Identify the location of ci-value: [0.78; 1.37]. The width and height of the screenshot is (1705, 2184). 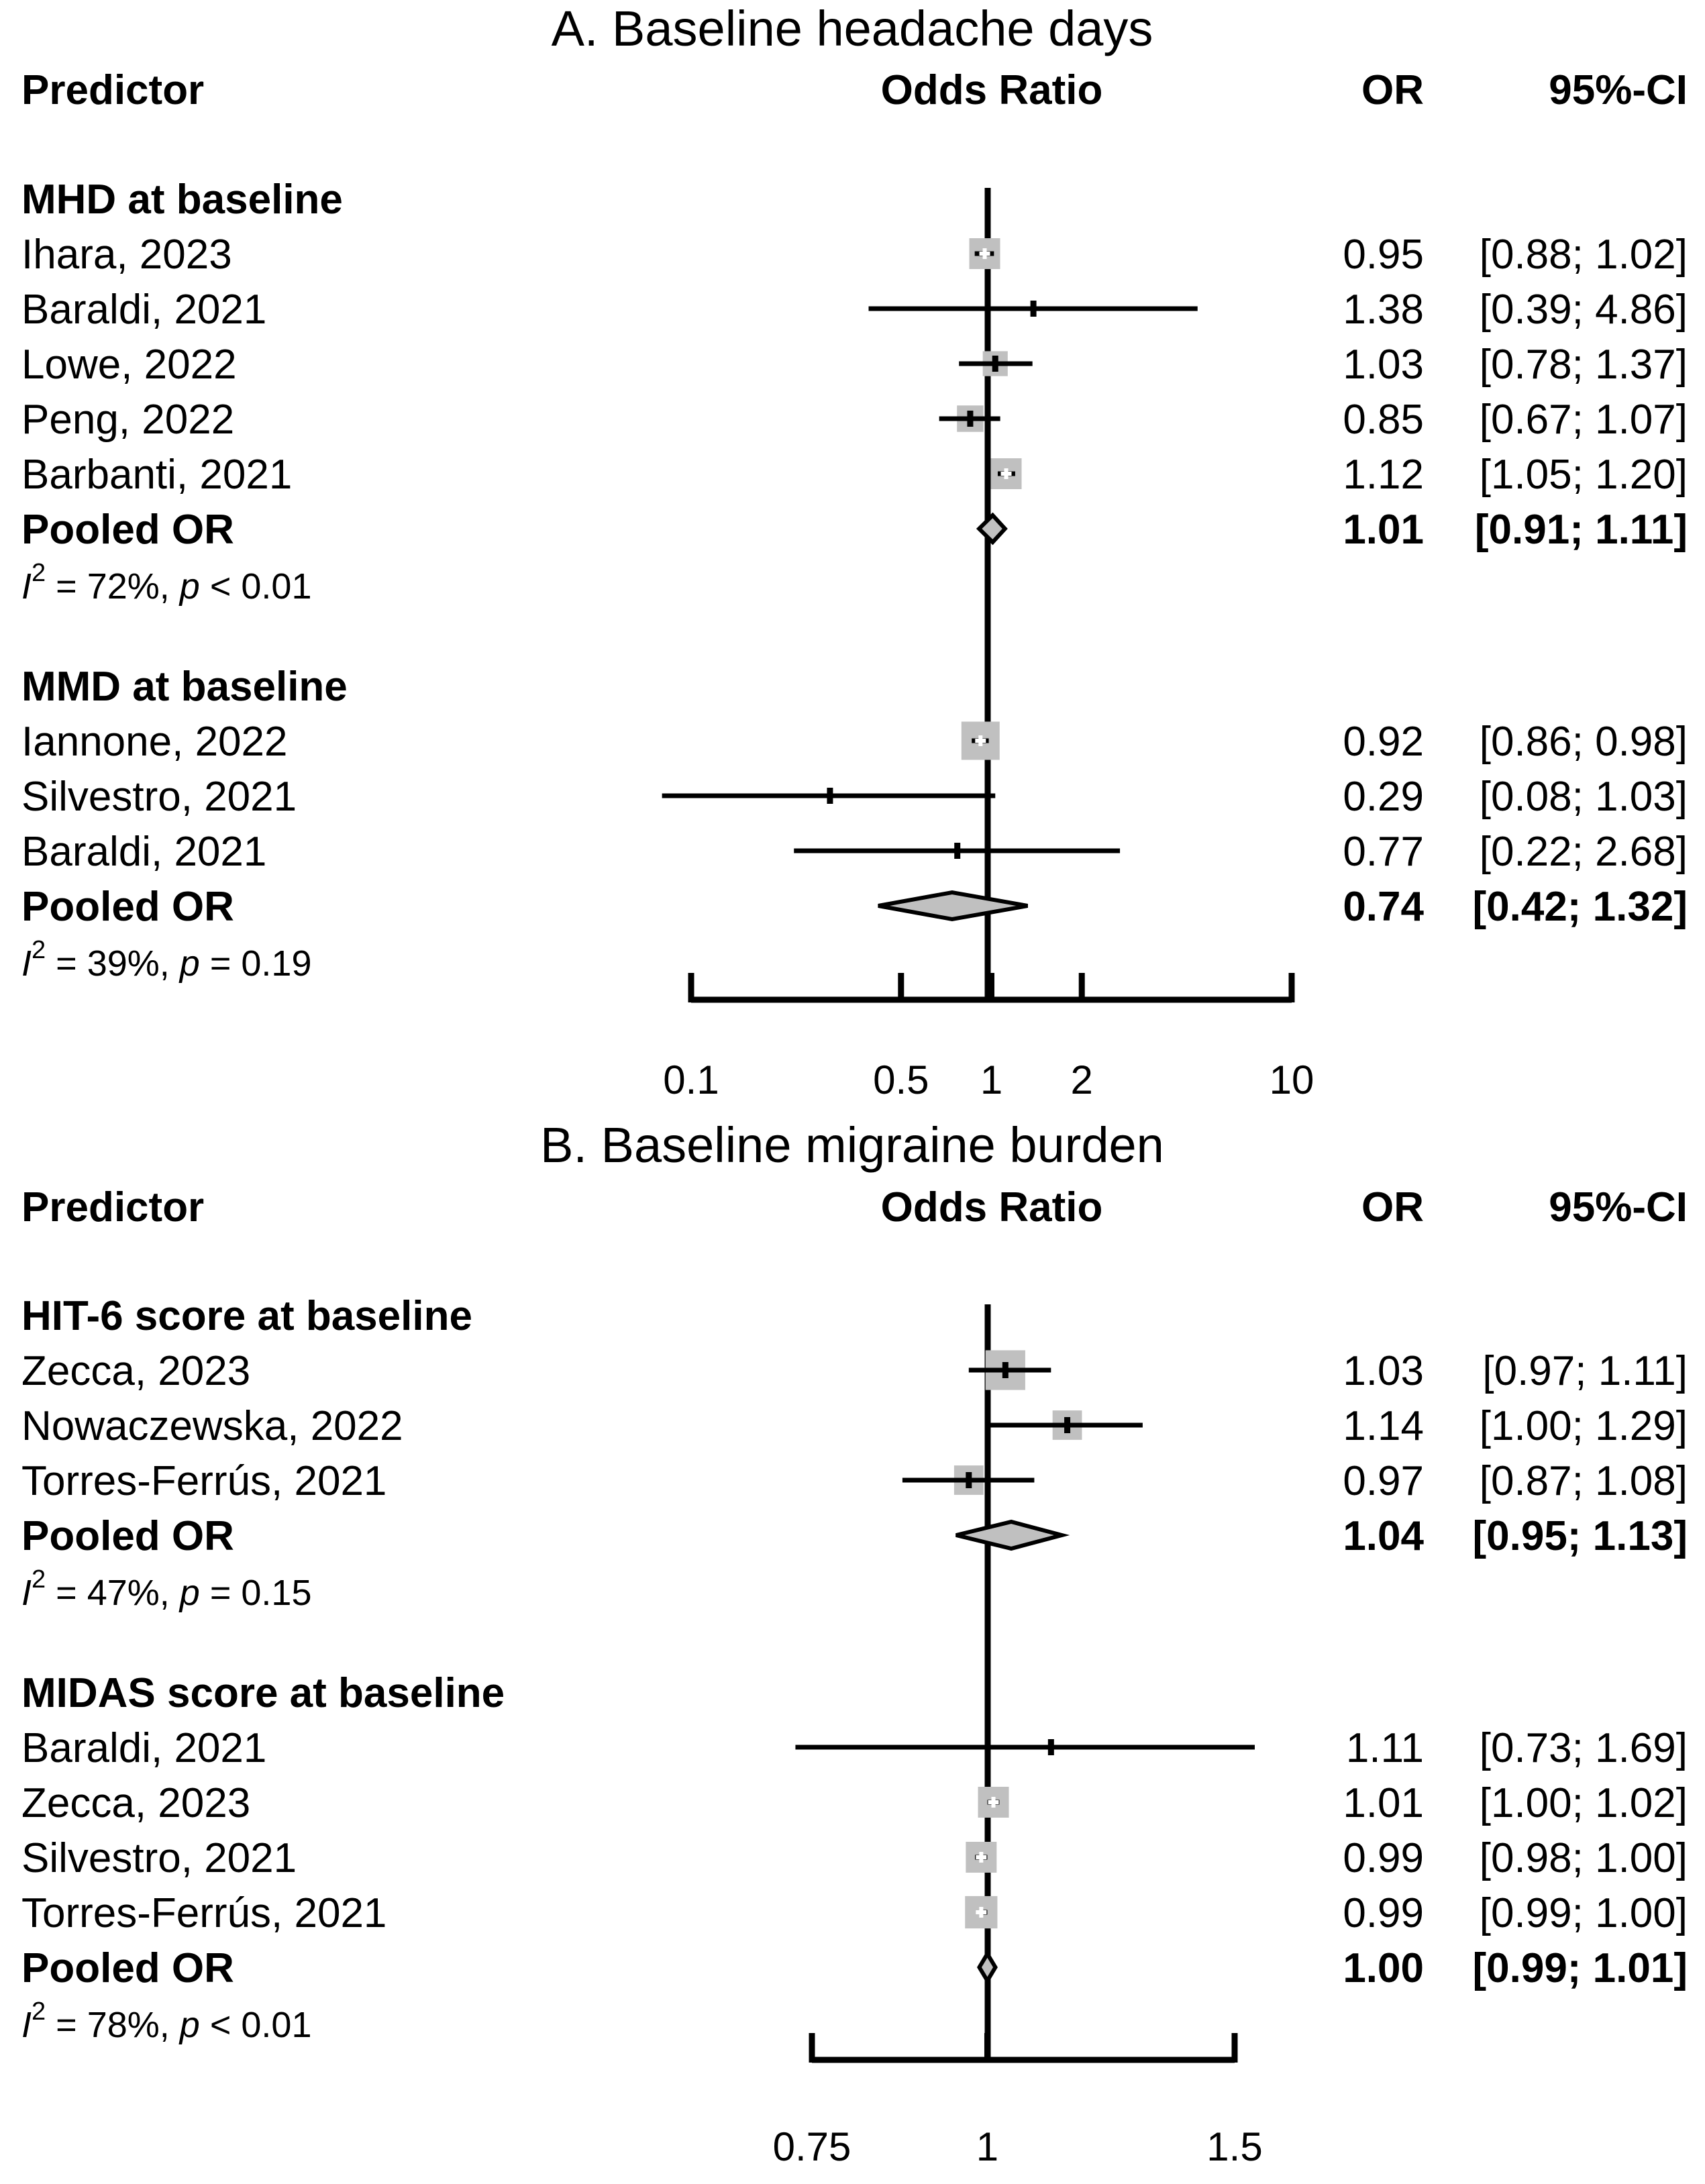
(1584, 365).